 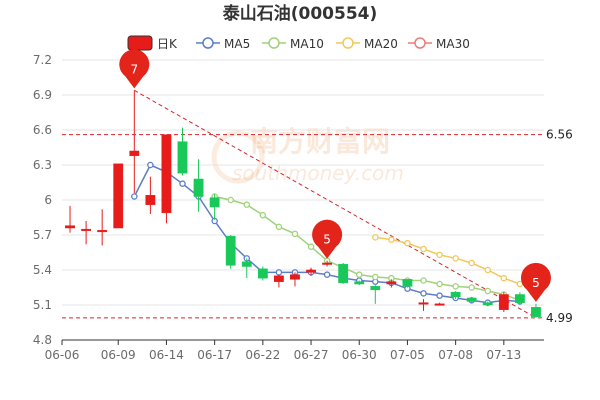 What do you see at coordinates (42, 130) in the screenshot?
I see `y-tick-label: 6.6` at bounding box center [42, 130].